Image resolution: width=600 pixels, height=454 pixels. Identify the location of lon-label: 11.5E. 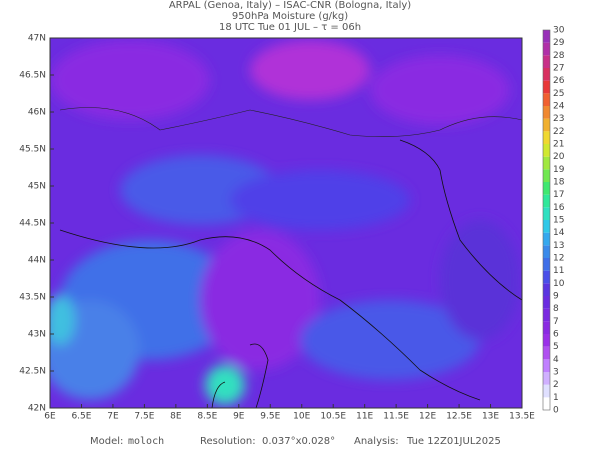
(396, 417).